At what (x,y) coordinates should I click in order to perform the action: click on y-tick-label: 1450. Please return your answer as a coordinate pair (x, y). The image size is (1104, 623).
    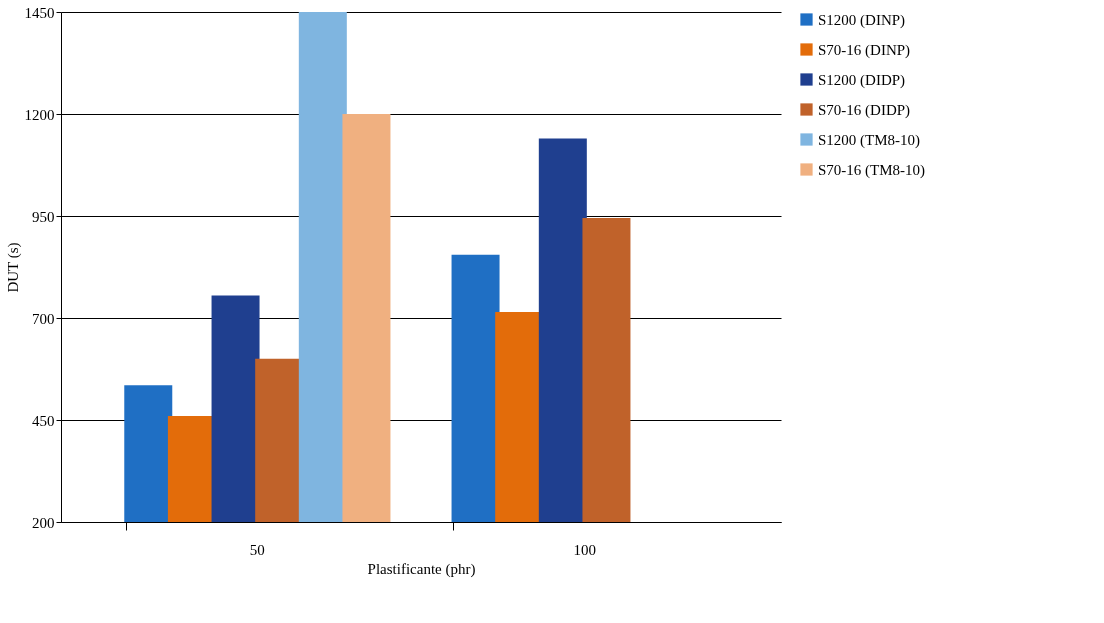
    Looking at the image, I should click on (39, 12).